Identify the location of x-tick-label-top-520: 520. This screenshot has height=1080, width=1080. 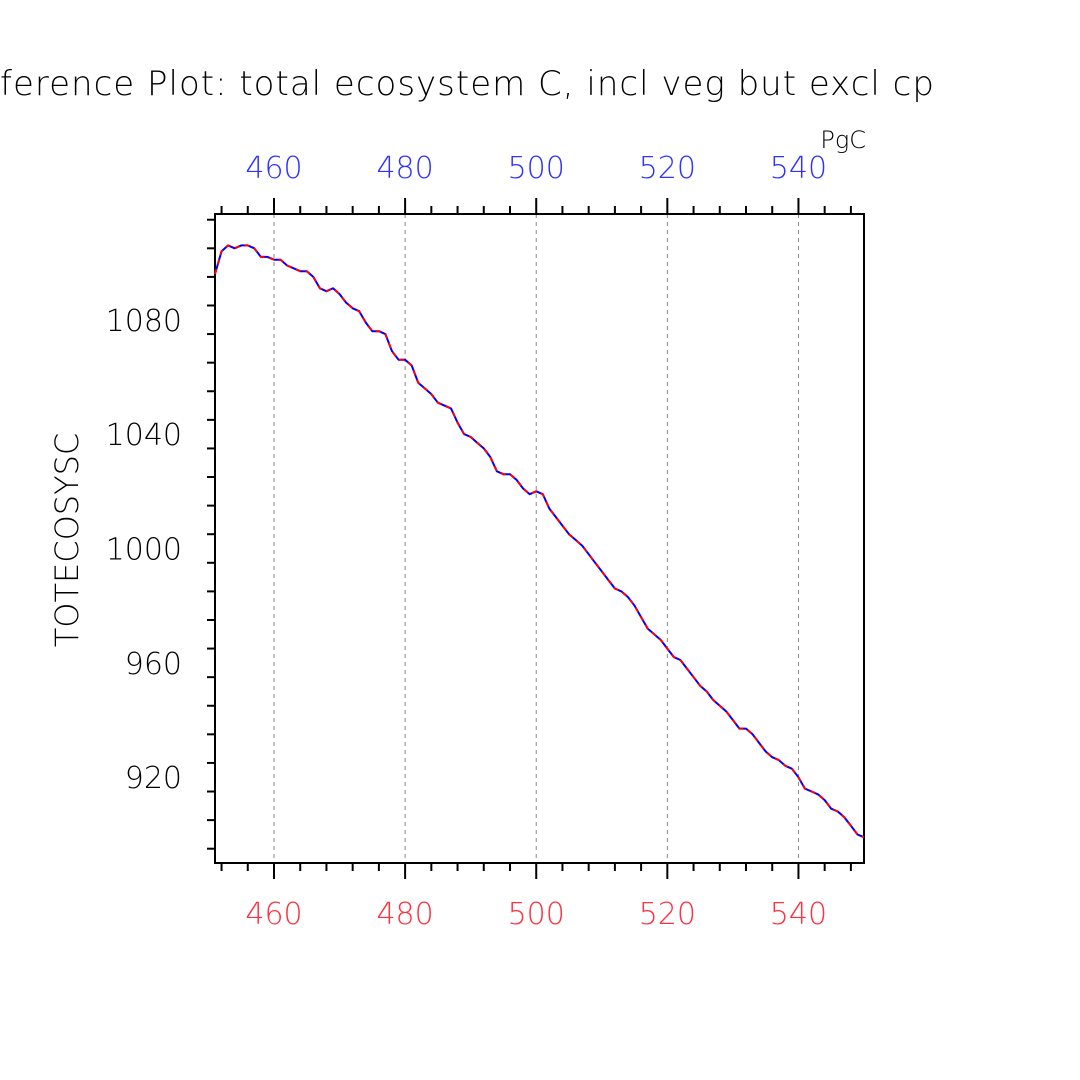
(667, 168).